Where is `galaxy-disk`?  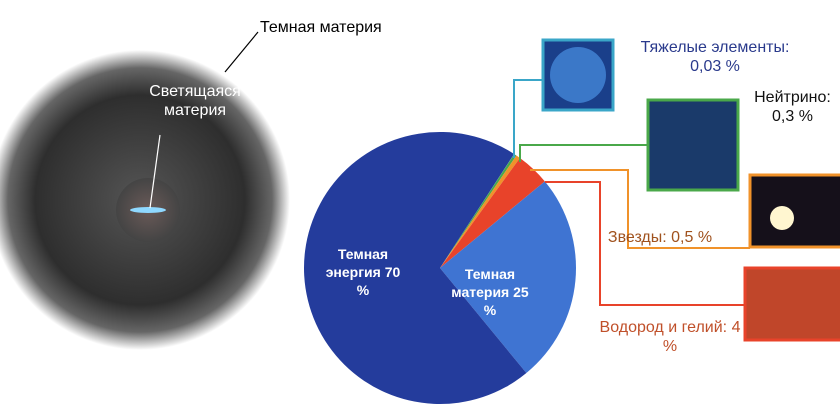 galaxy-disk is located at coordinates (148, 210).